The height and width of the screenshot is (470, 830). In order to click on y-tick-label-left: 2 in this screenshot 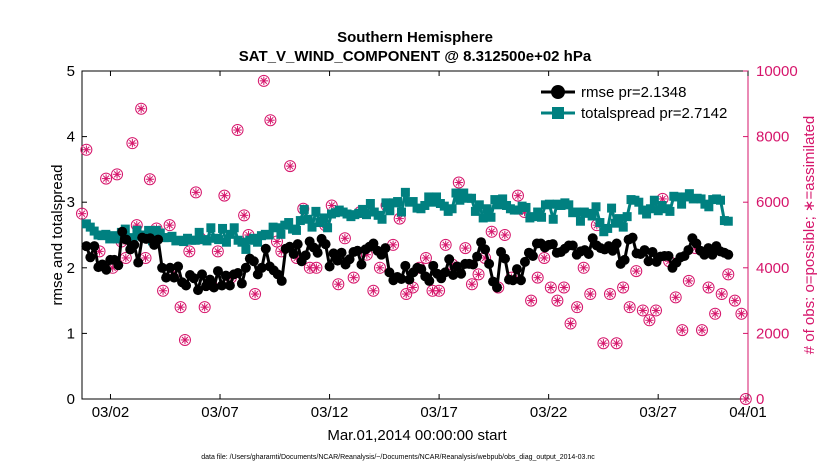, I will do `click(71, 268)`.